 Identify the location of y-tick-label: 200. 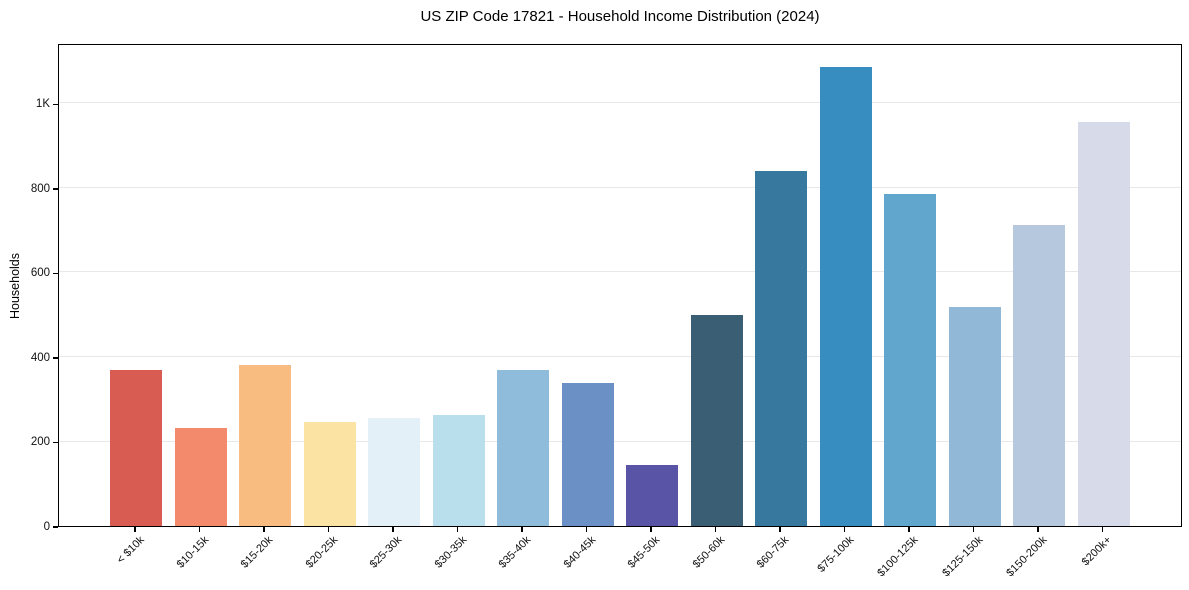
(40, 442).